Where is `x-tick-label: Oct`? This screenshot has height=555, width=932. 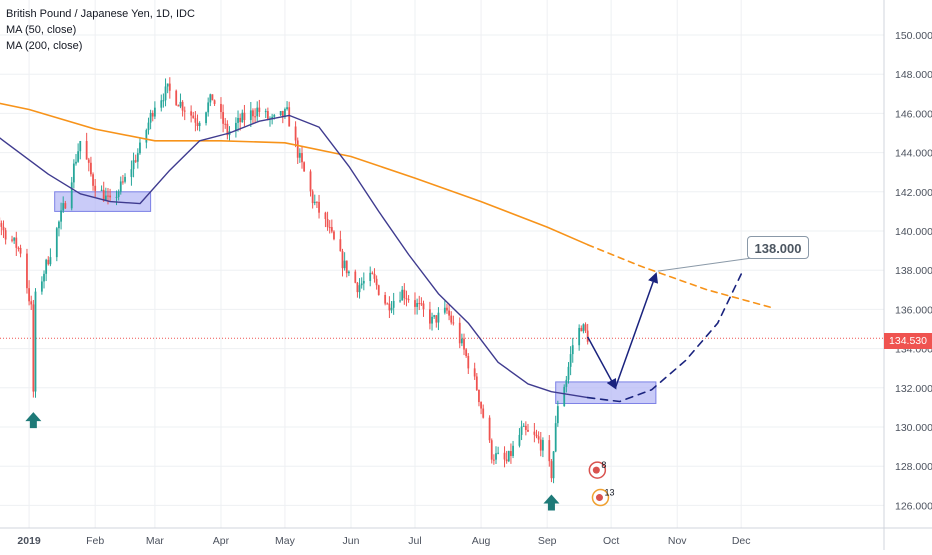
x-tick-label: Oct is located at coordinates (611, 541).